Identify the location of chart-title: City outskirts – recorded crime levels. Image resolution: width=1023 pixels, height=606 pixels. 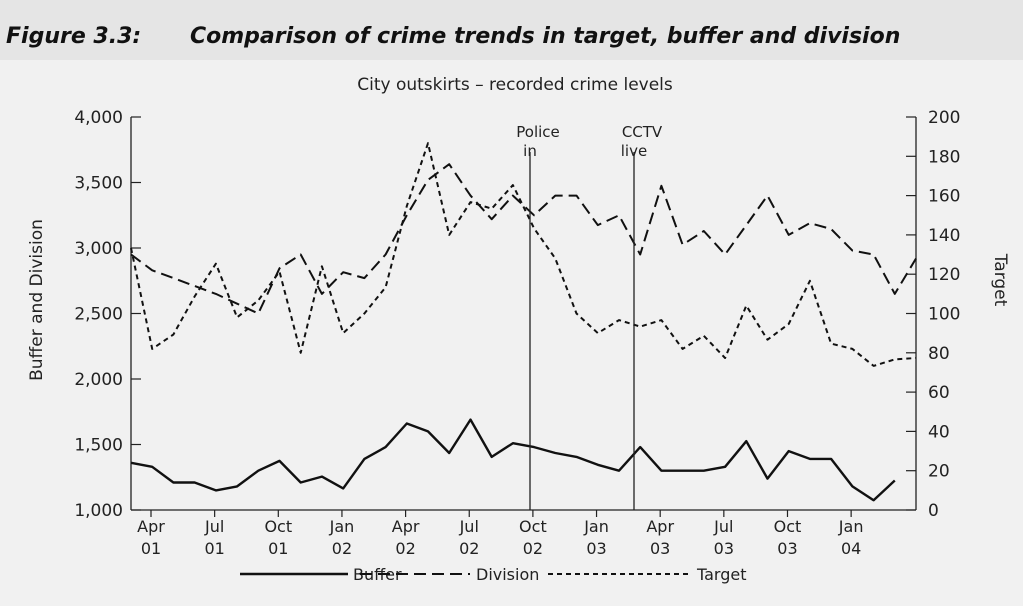
(515, 85).